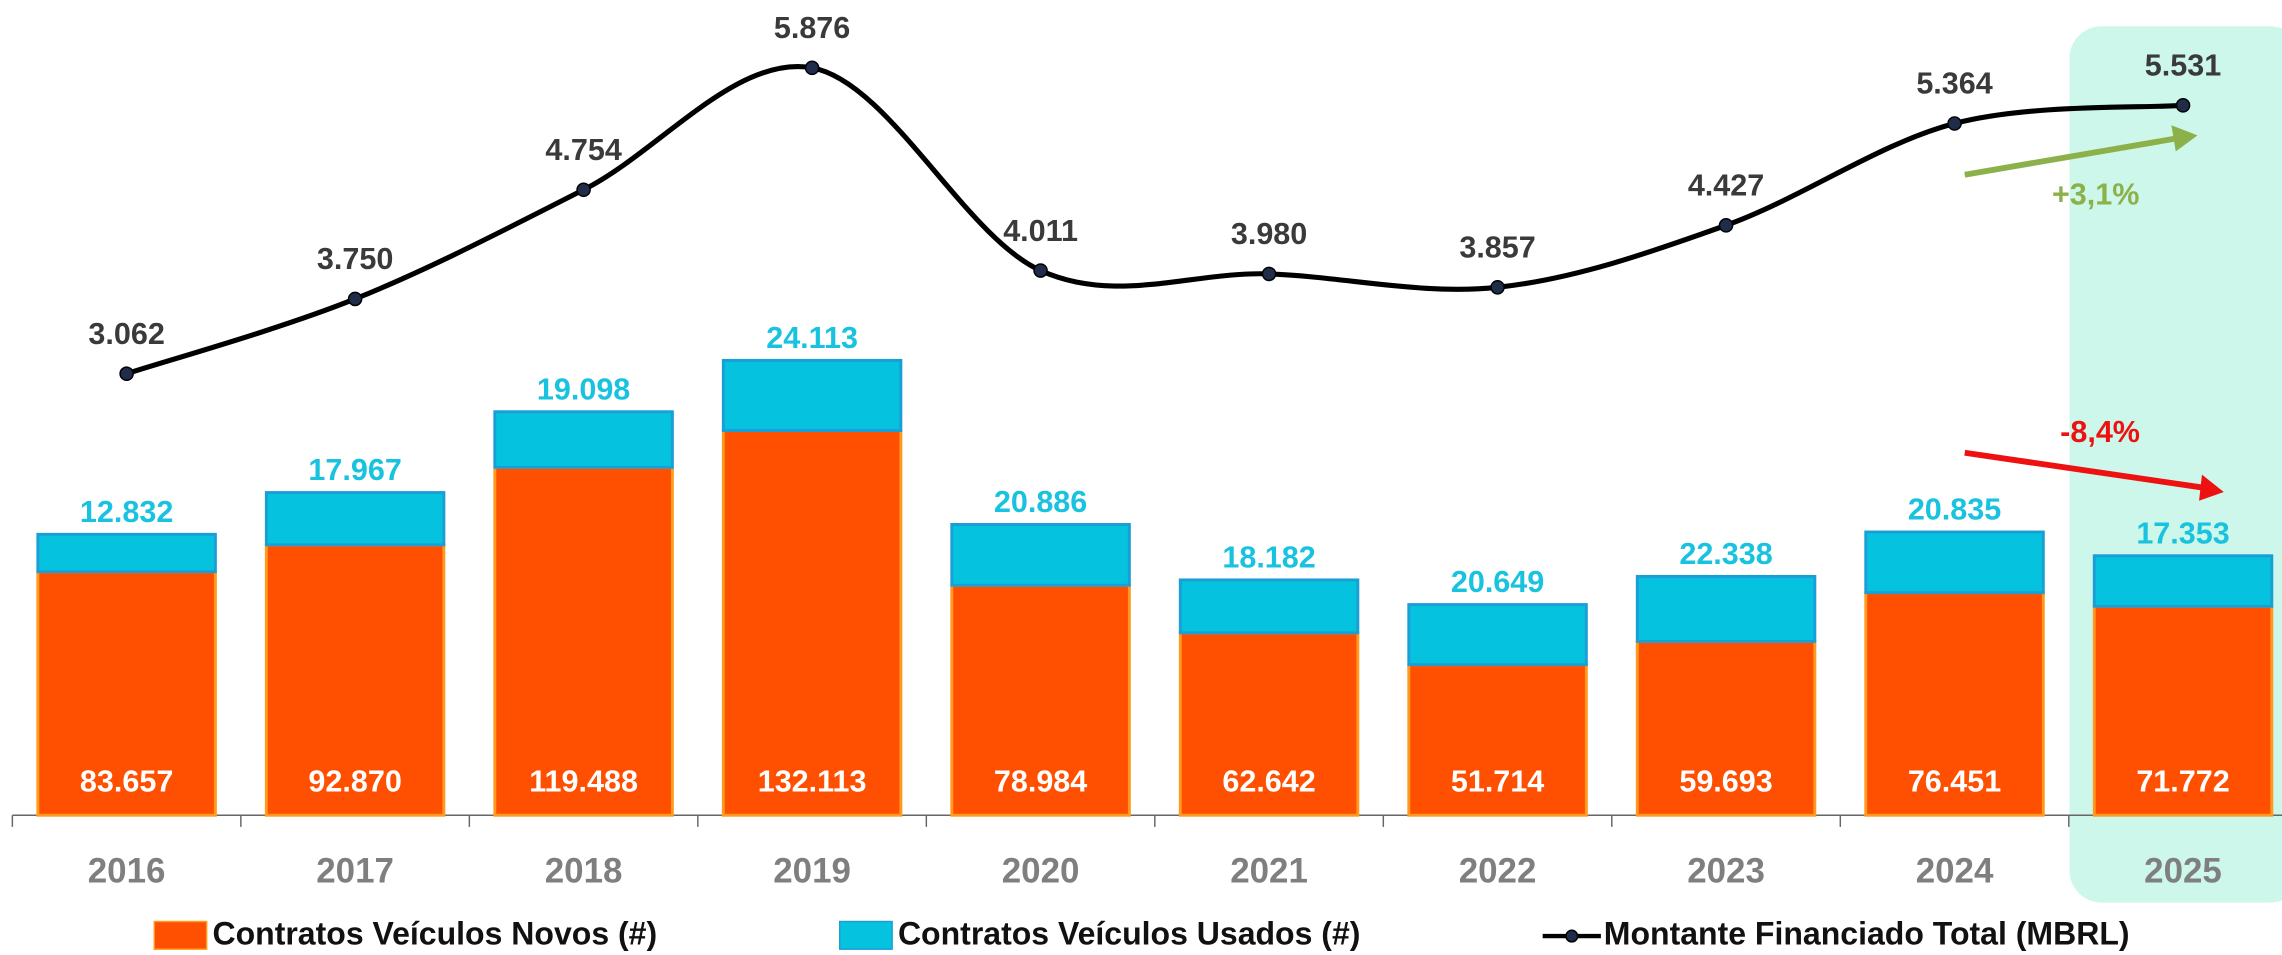 The image size is (2282, 955). What do you see at coordinates (1041, 871) in the screenshot?
I see `x-tick-label: 2020` at bounding box center [1041, 871].